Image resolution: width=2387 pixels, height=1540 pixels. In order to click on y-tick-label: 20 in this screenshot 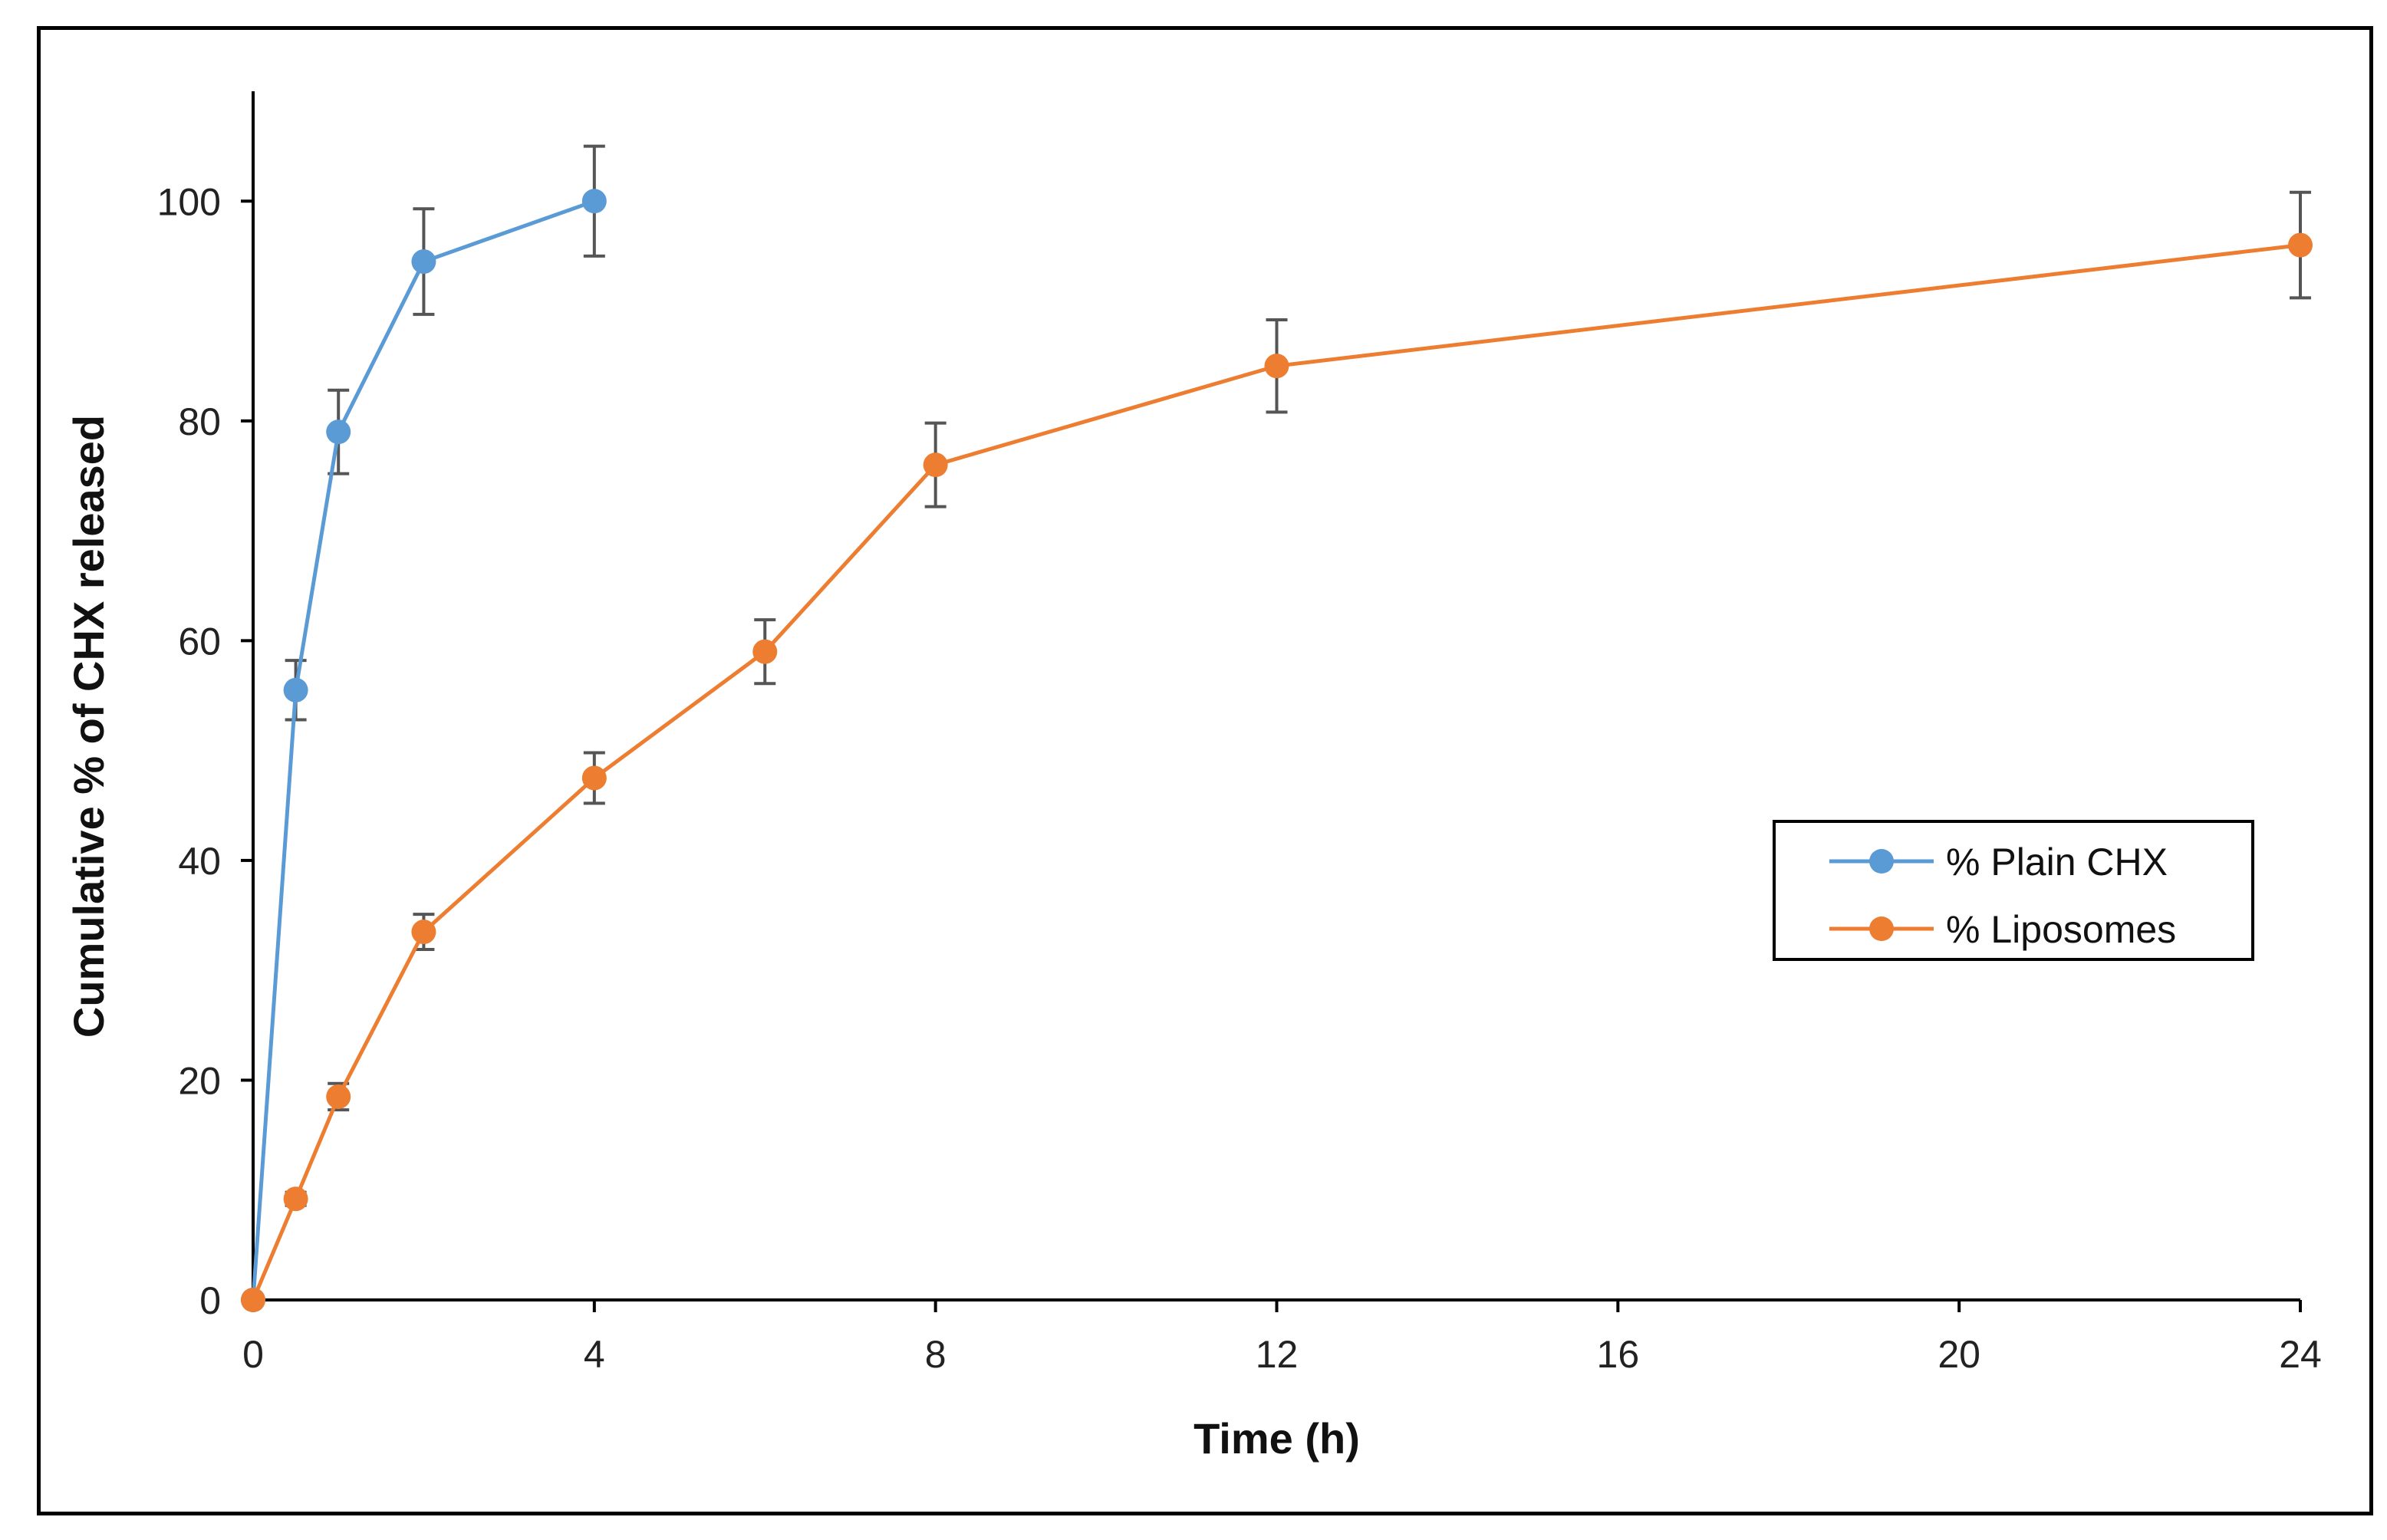, I will do `click(200, 1080)`.